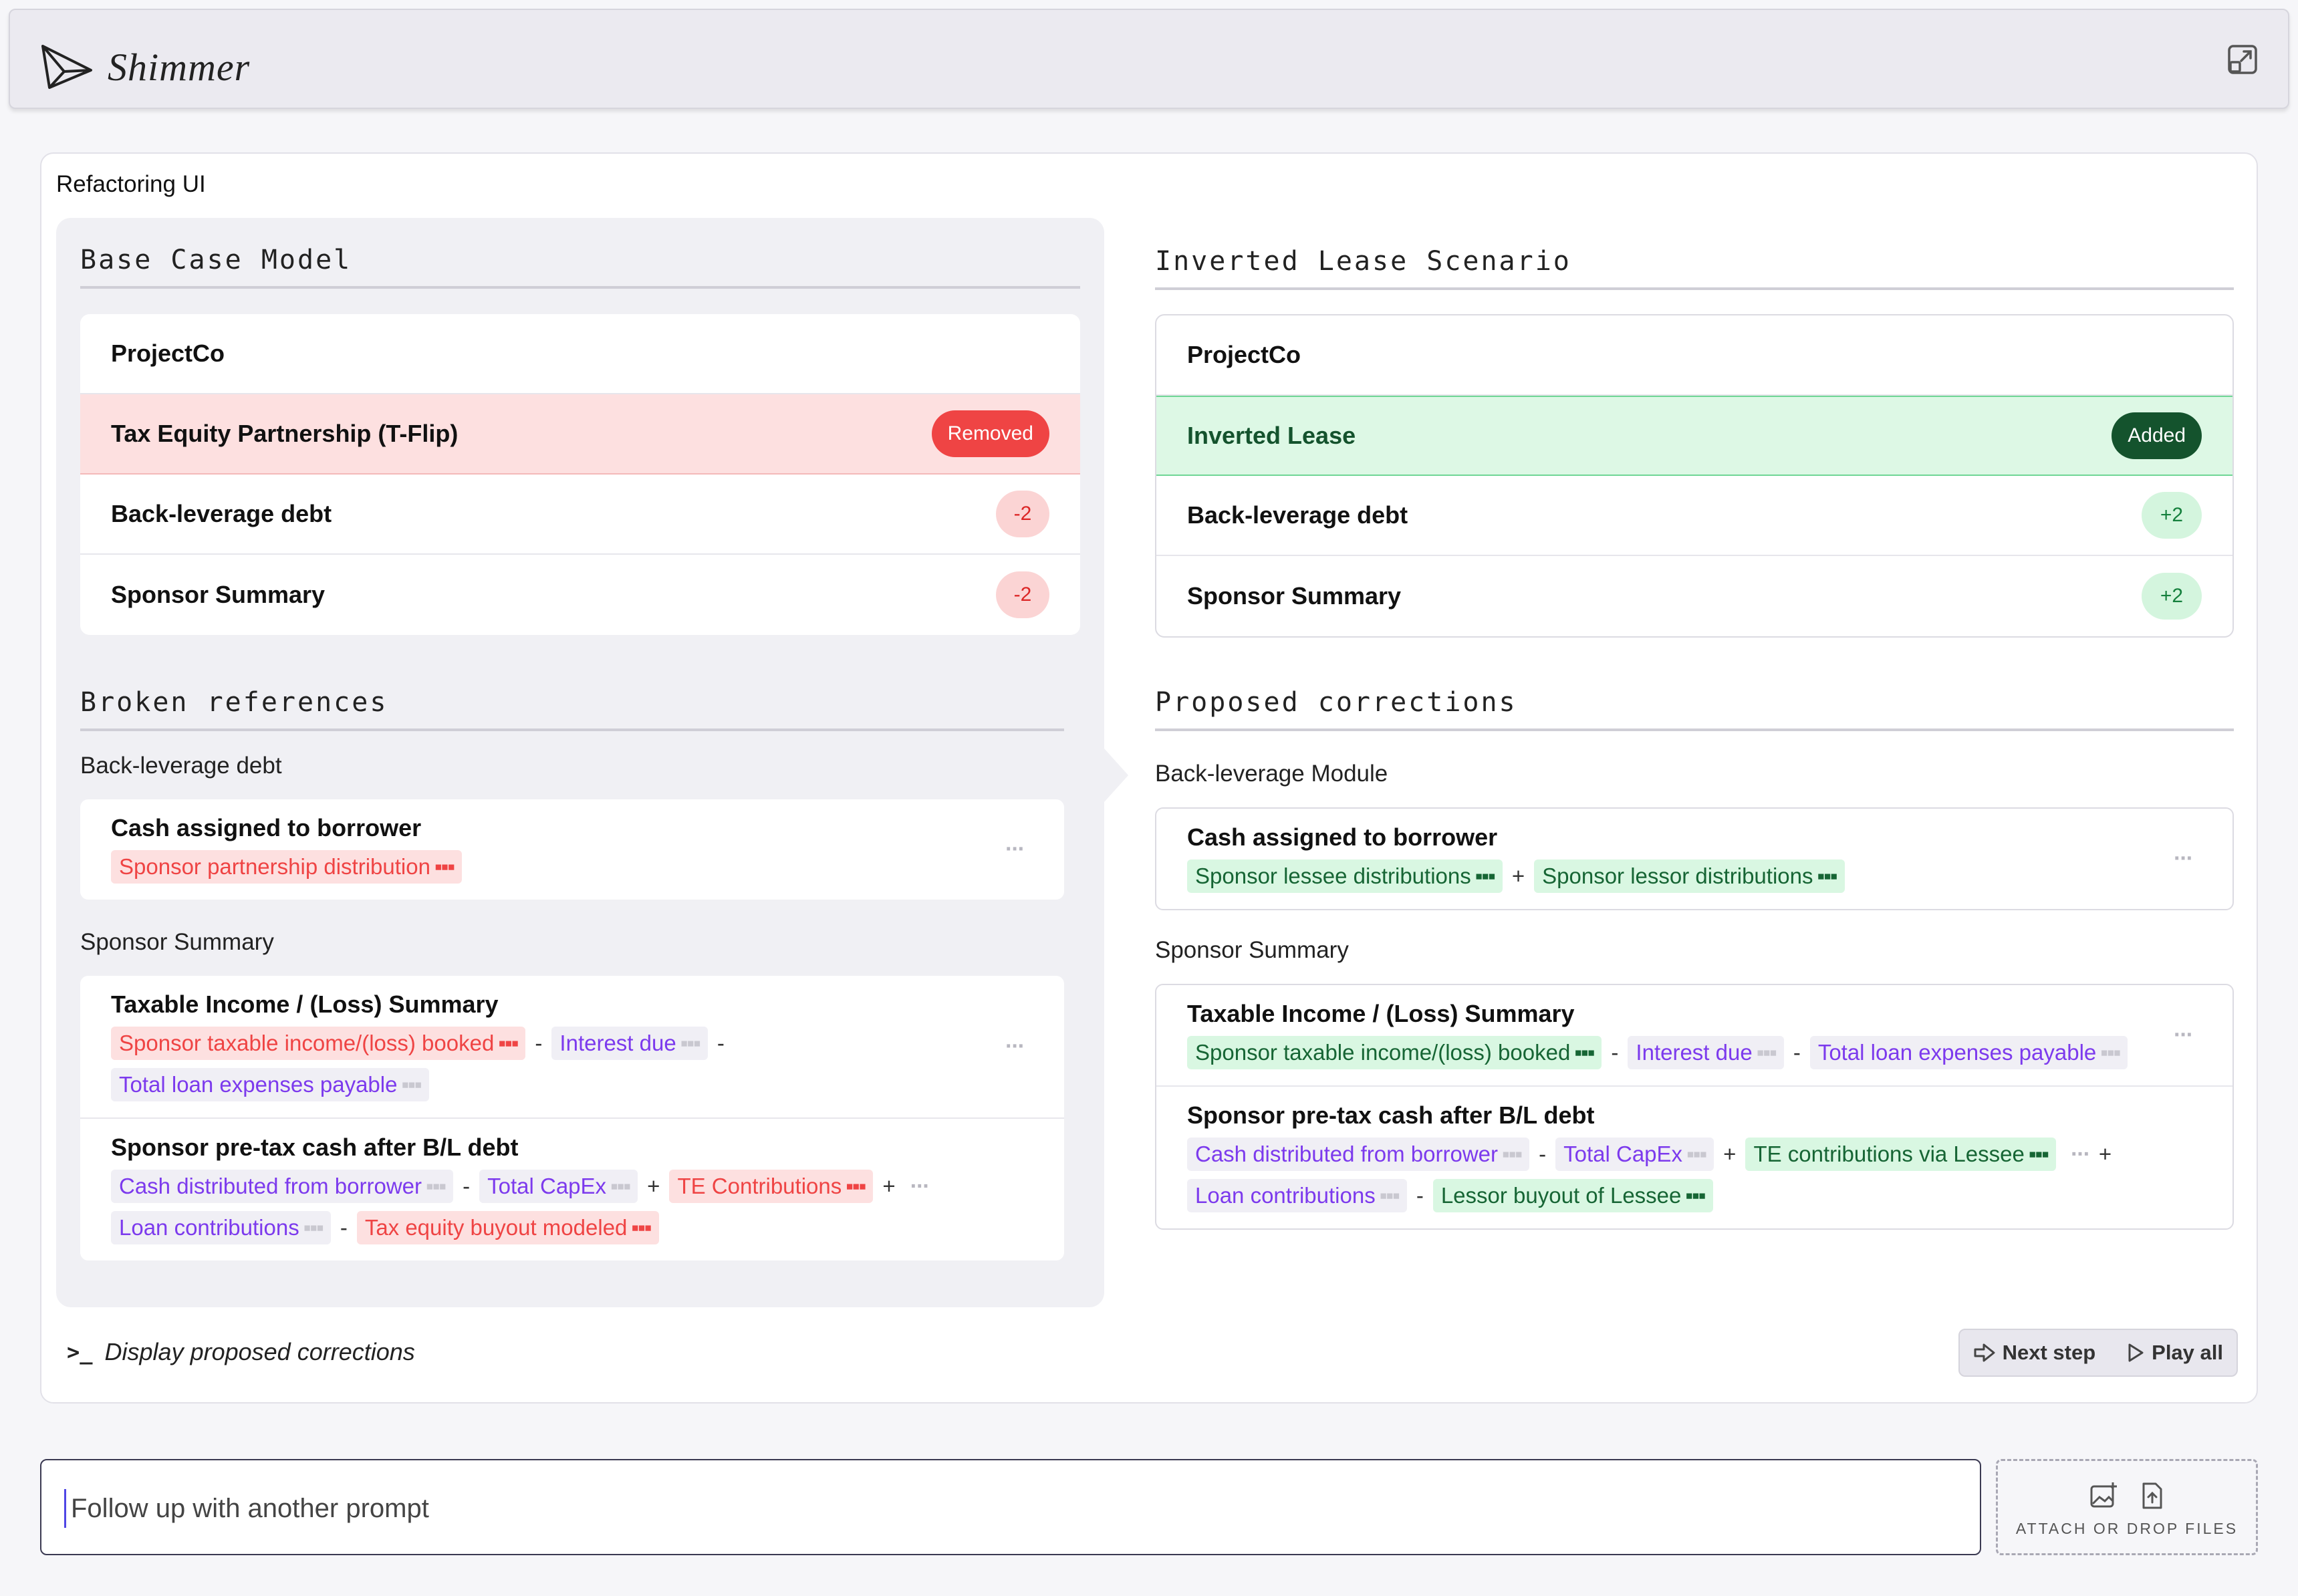 This screenshot has width=2298, height=1596. Describe the element at coordinates (507, 1227) in the screenshot. I see `broken-reference-chip: Tax equity buyout modeled ▪▪▪` at that location.